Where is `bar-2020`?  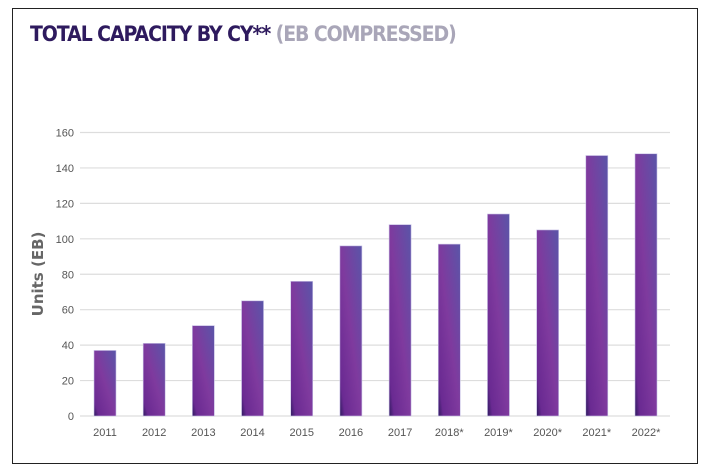
bar-2020 is located at coordinates (547, 323).